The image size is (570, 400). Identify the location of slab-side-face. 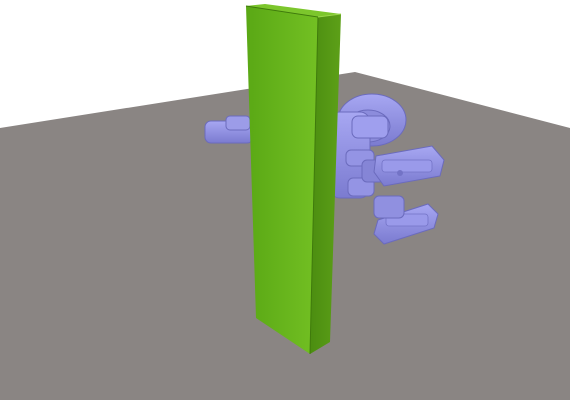
(325, 184).